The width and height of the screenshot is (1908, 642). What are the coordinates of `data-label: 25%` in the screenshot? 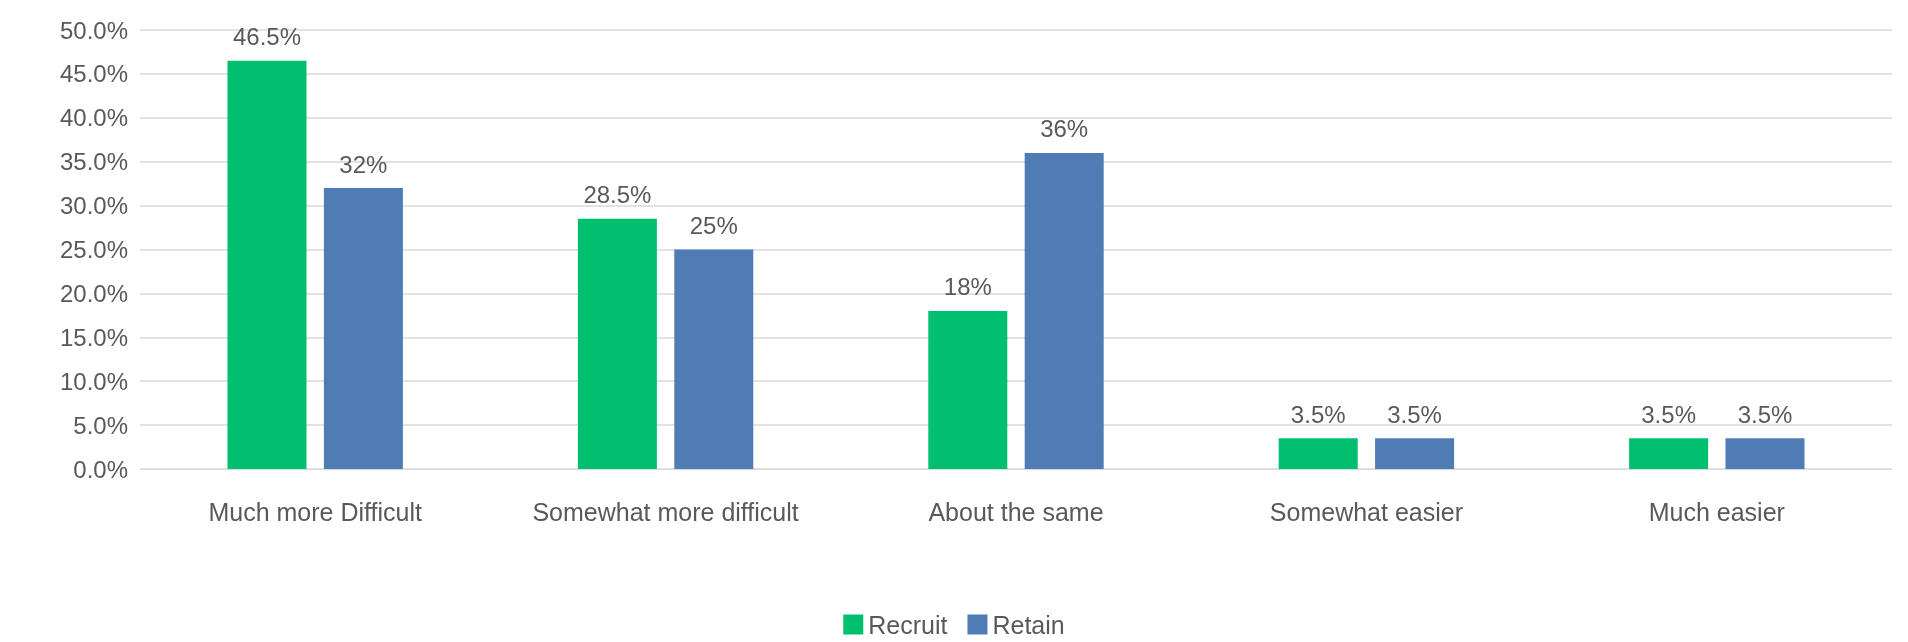 It's located at (713, 225).